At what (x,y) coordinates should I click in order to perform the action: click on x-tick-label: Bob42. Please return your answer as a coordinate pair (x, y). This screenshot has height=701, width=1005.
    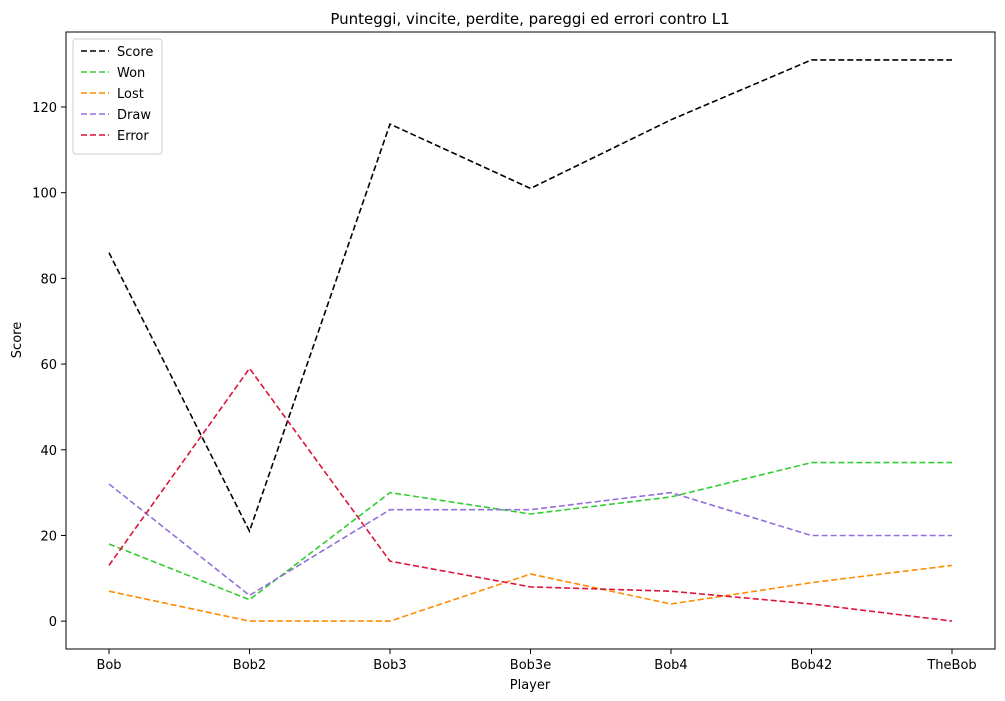
    Looking at the image, I should click on (812, 665).